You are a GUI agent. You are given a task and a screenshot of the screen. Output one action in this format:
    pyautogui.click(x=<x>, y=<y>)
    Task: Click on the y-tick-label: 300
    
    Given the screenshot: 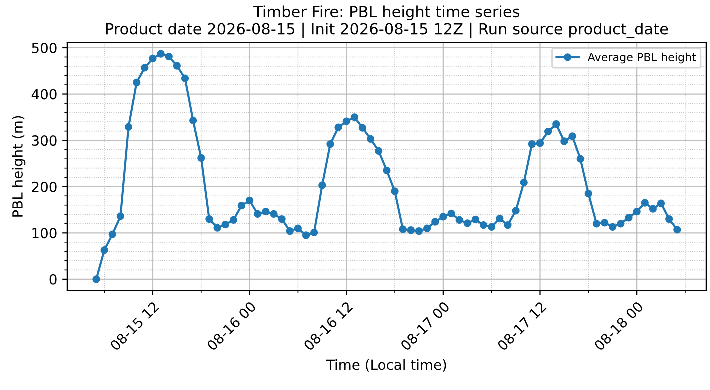 What is the action you would take?
    pyautogui.click(x=44, y=141)
    